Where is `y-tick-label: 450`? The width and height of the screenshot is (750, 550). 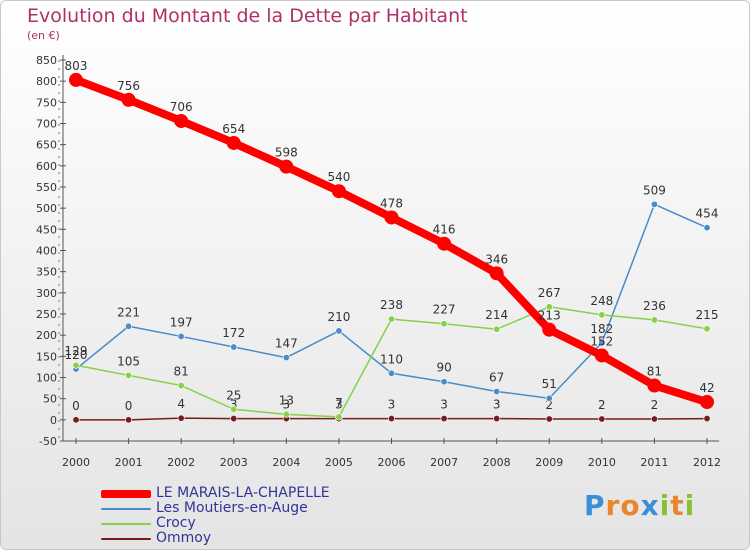
y-tick-label: 450 is located at coordinates (46, 229).